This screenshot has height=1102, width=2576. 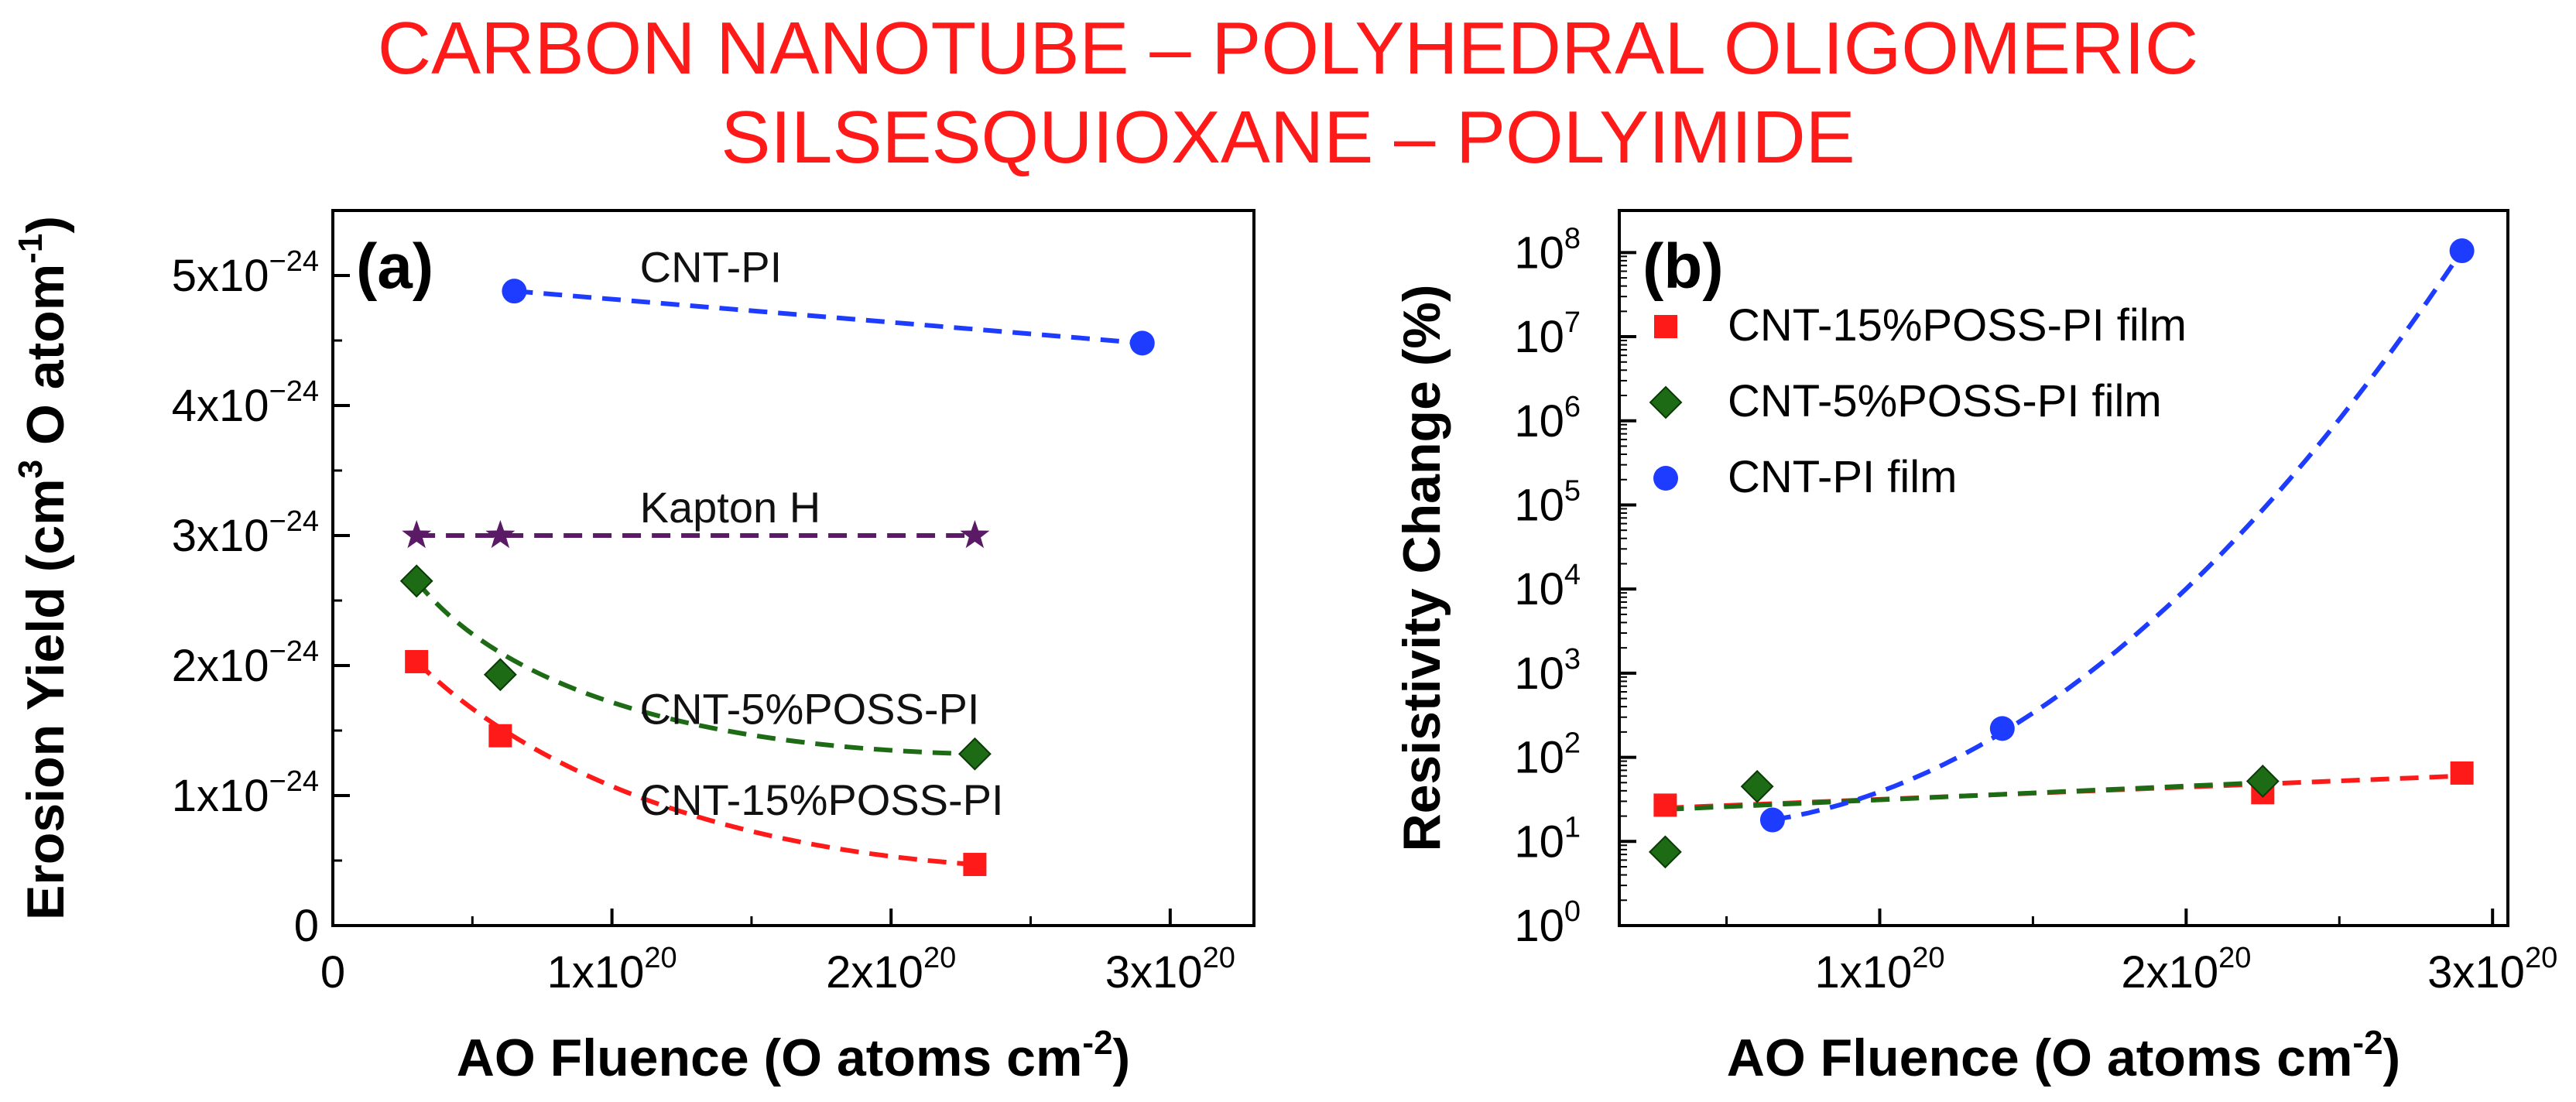 I want to click on x-tick-label: 2x10²⁰, so click(x=891, y=970).